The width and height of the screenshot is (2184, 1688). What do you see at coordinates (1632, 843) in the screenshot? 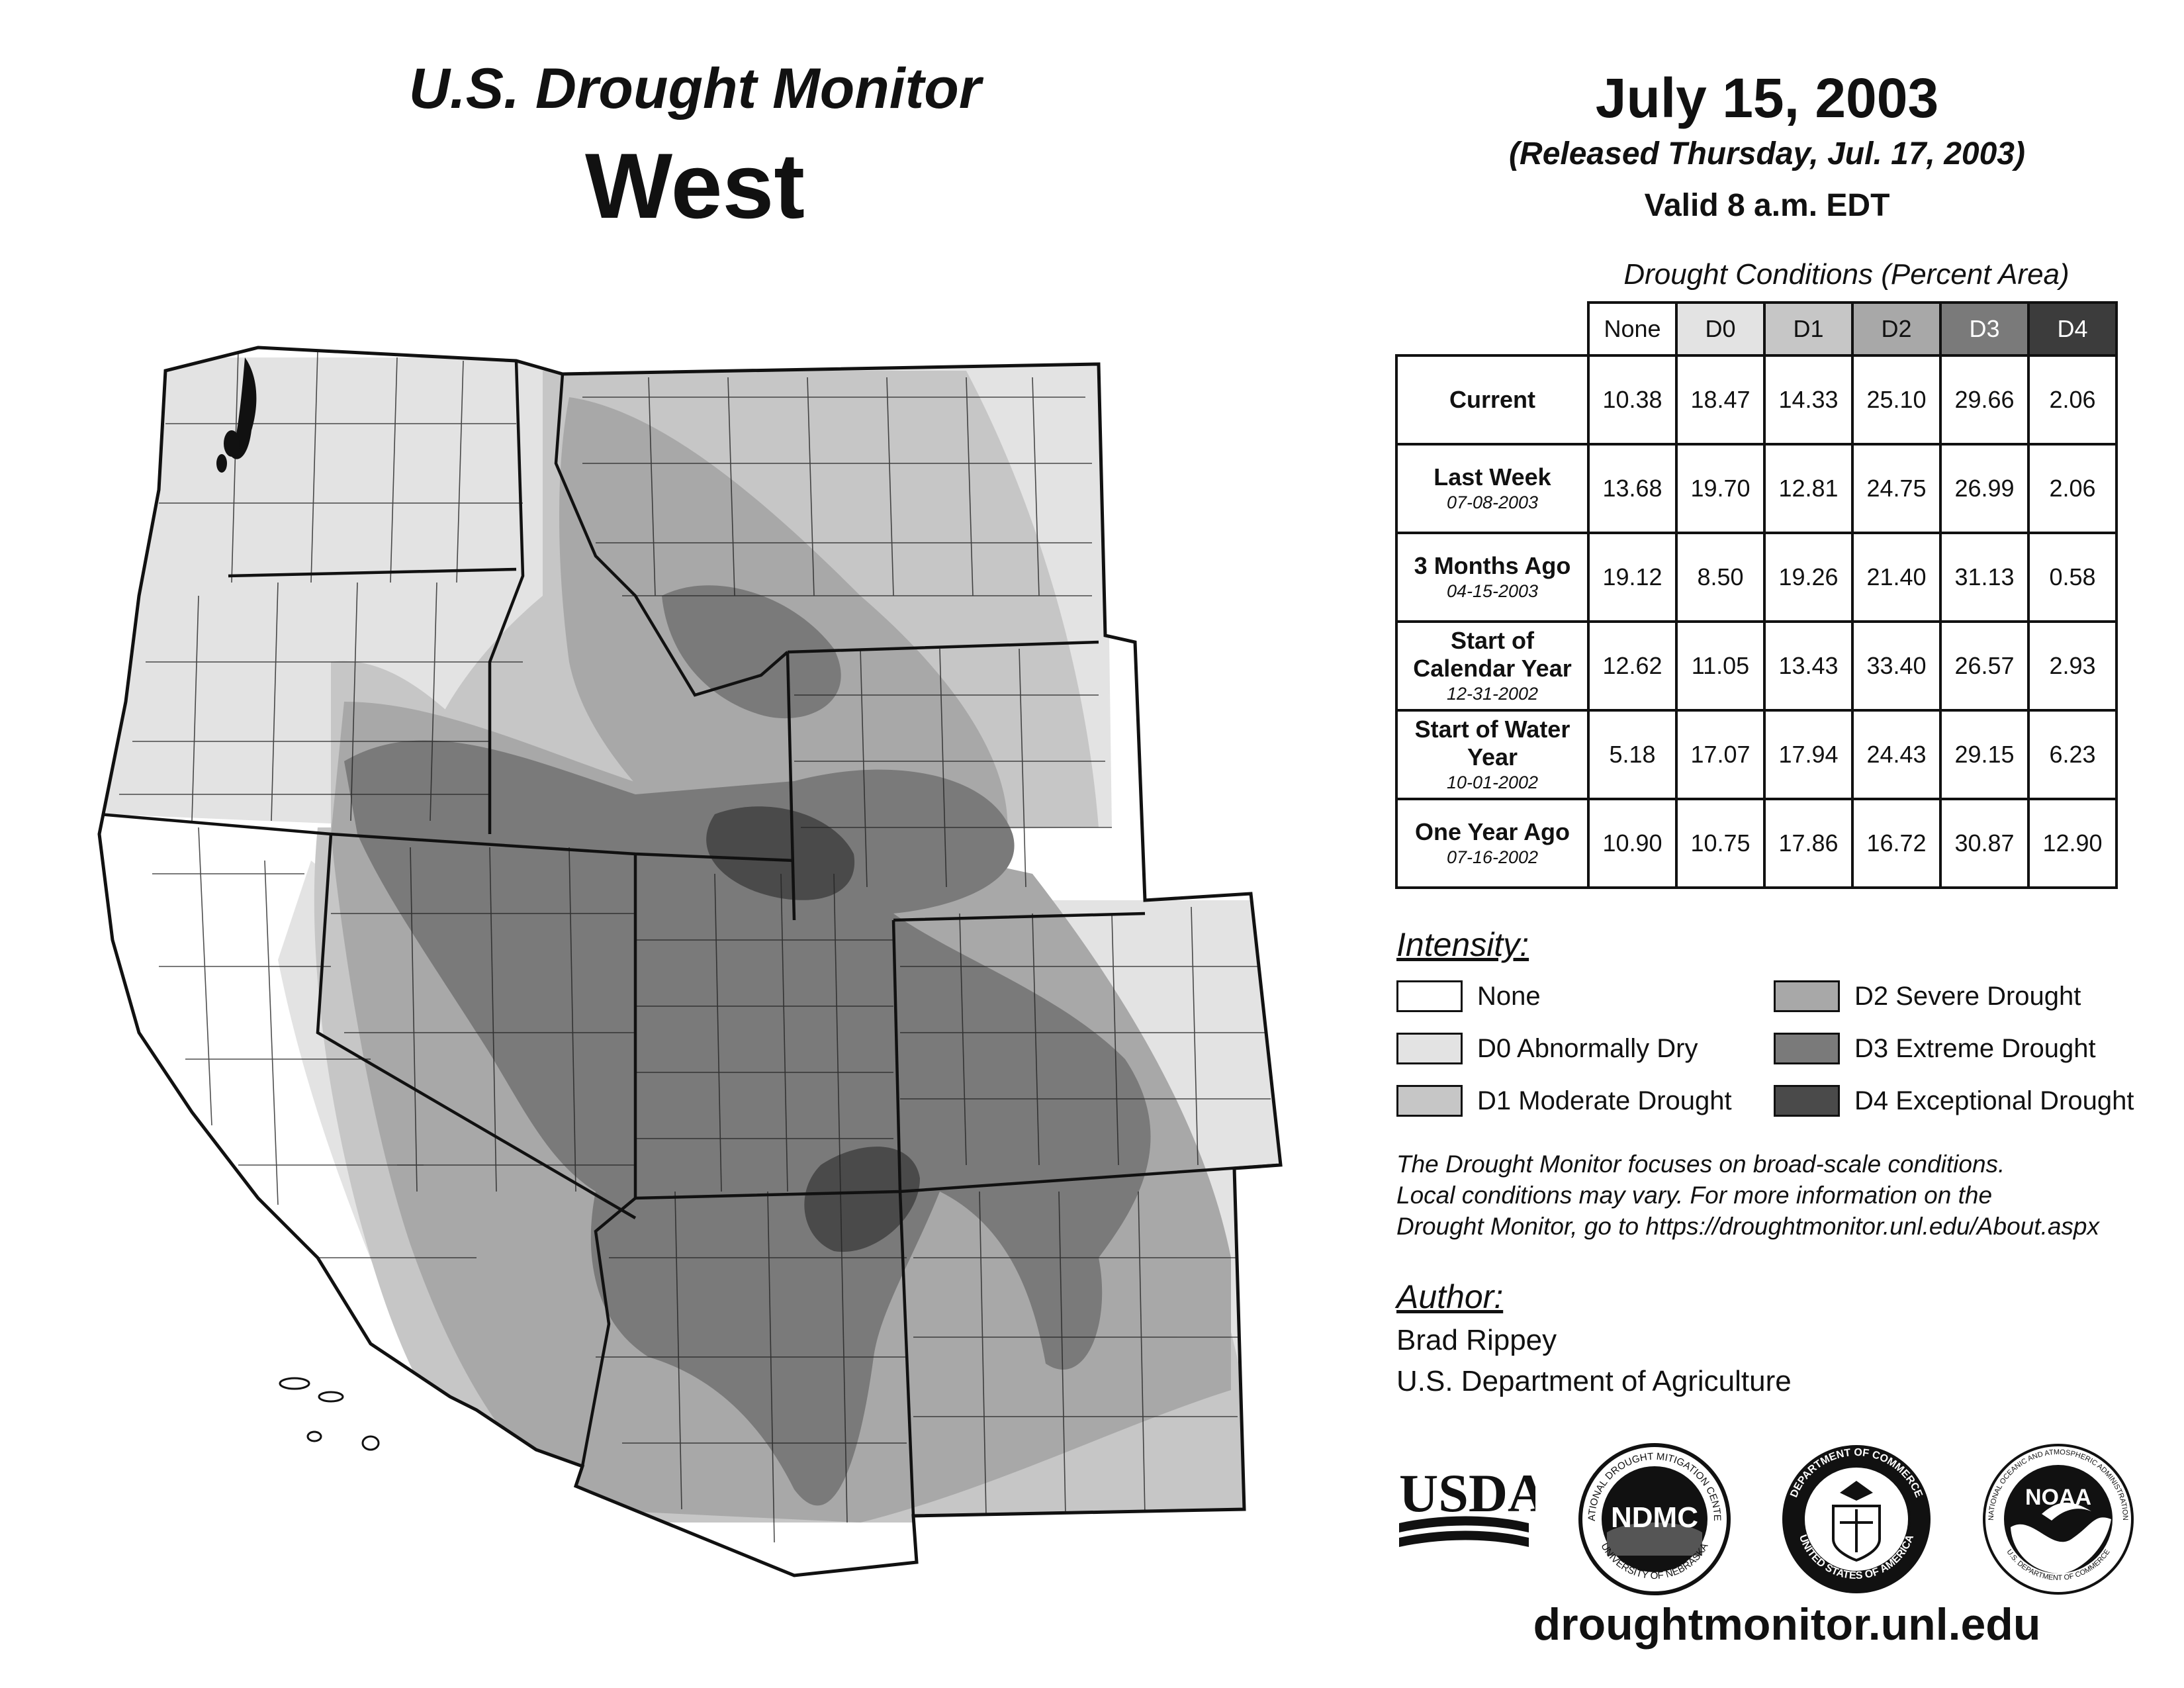
I see `table-cell: 10.90` at bounding box center [1632, 843].